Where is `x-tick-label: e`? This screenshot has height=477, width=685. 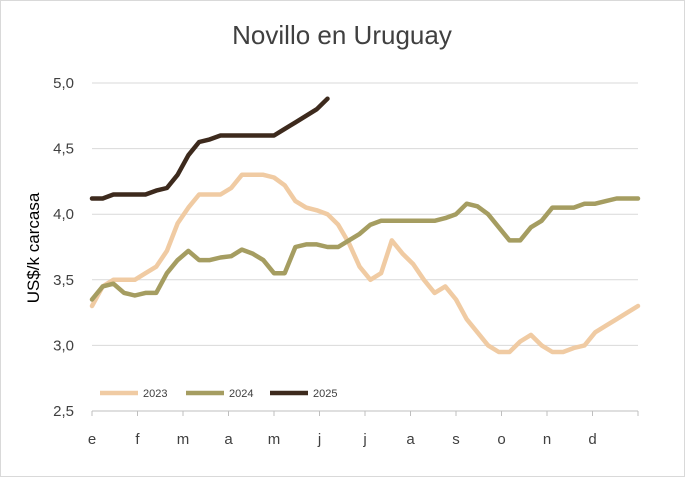 x-tick-label: e is located at coordinates (92, 439).